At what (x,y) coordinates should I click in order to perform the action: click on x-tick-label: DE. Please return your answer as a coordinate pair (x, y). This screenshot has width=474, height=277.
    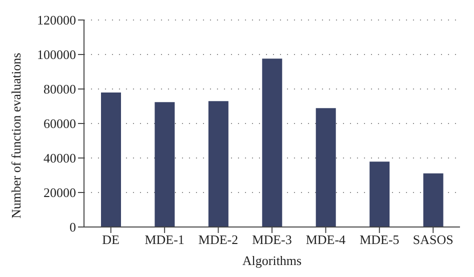
    Looking at the image, I should click on (111, 240).